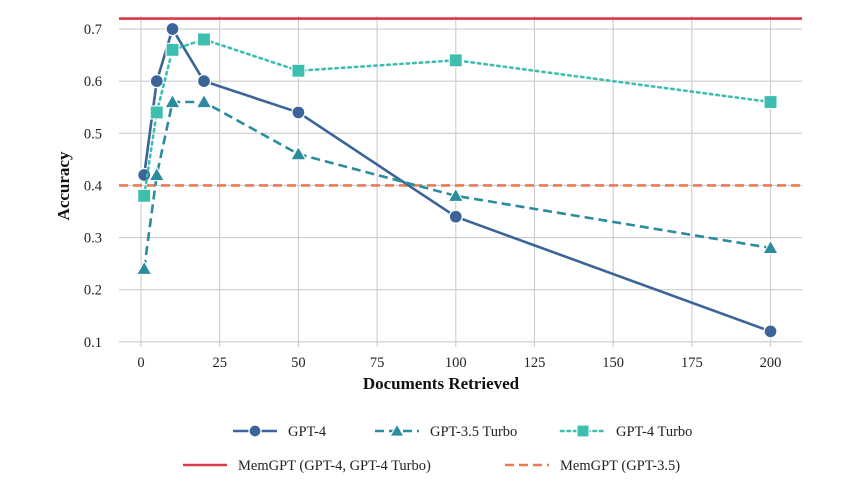  I want to click on legend-item: MemGPT (GPT-3.5), so click(592, 466).